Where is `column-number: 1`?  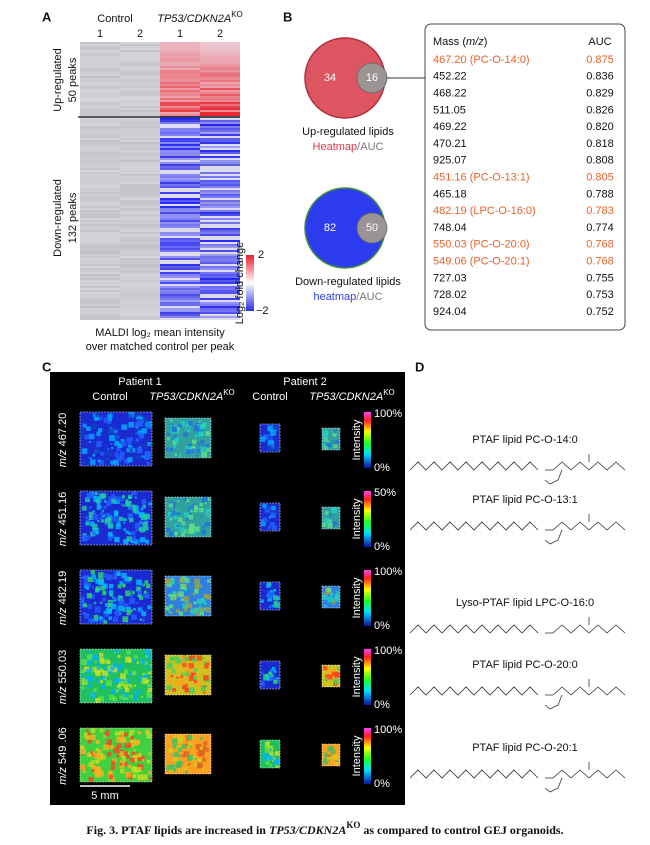 column-number: 1 is located at coordinates (100, 34).